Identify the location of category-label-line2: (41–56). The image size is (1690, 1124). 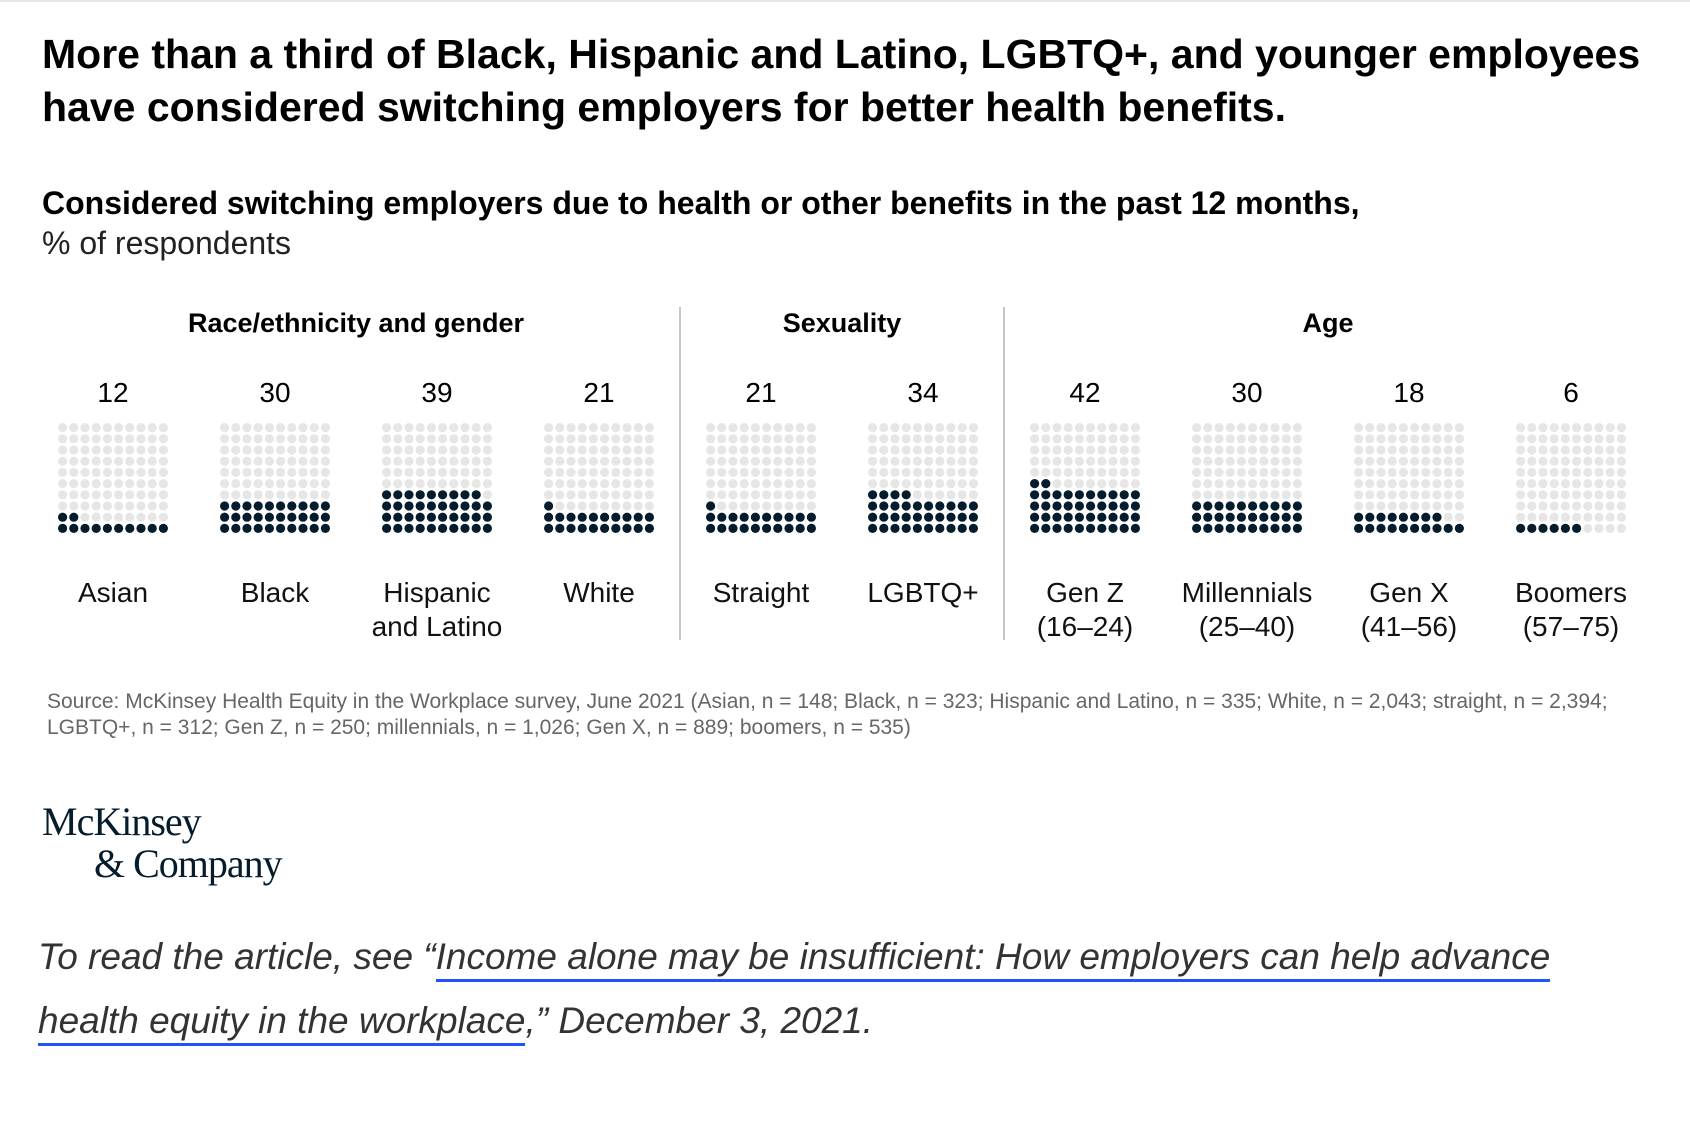
(1409, 626).